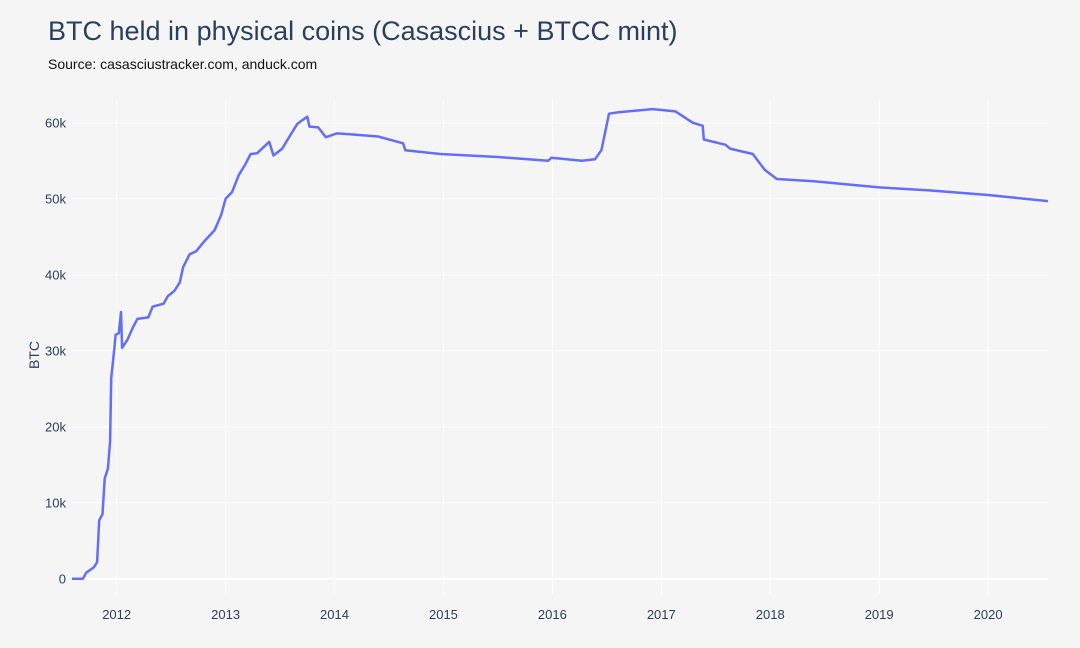 Image resolution: width=1080 pixels, height=648 pixels. What do you see at coordinates (879, 614) in the screenshot?
I see `x-tick-label: 2019` at bounding box center [879, 614].